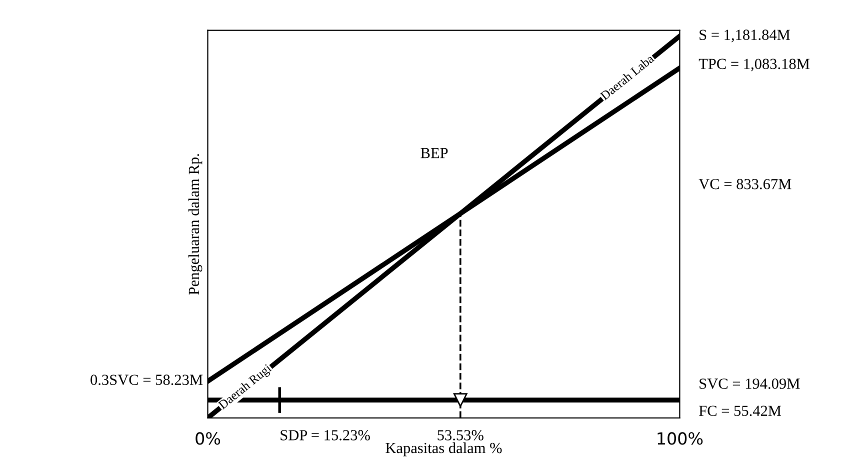 The width and height of the screenshot is (855, 467). I want to click on text: TPC = 1,083.18M, so click(754, 65).